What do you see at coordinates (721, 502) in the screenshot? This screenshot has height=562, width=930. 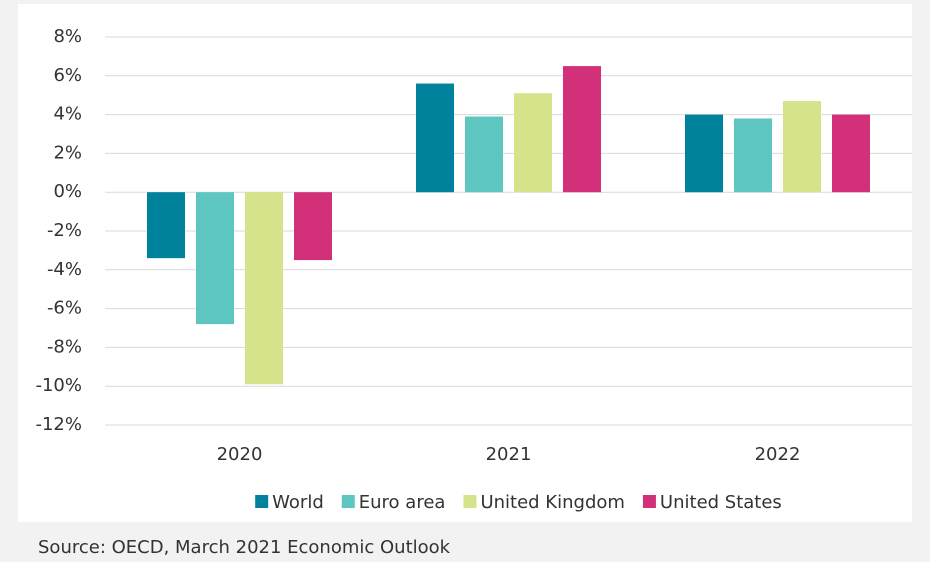 I see `legend-label: United States` at bounding box center [721, 502].